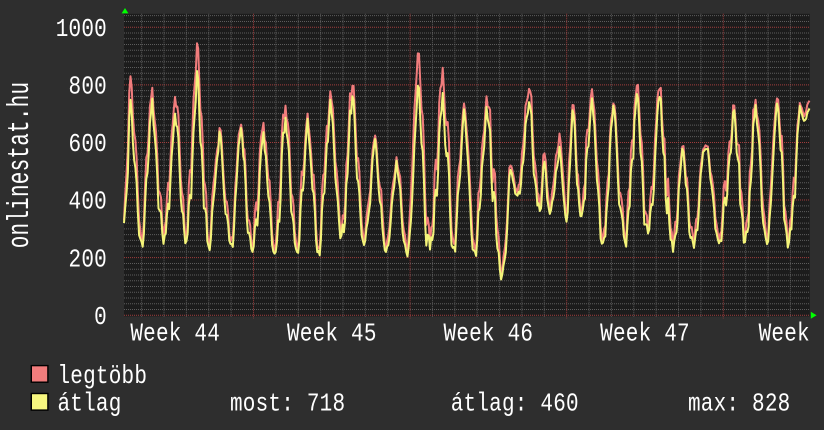  I want to click on svg-text: 800, so click(88, 88).